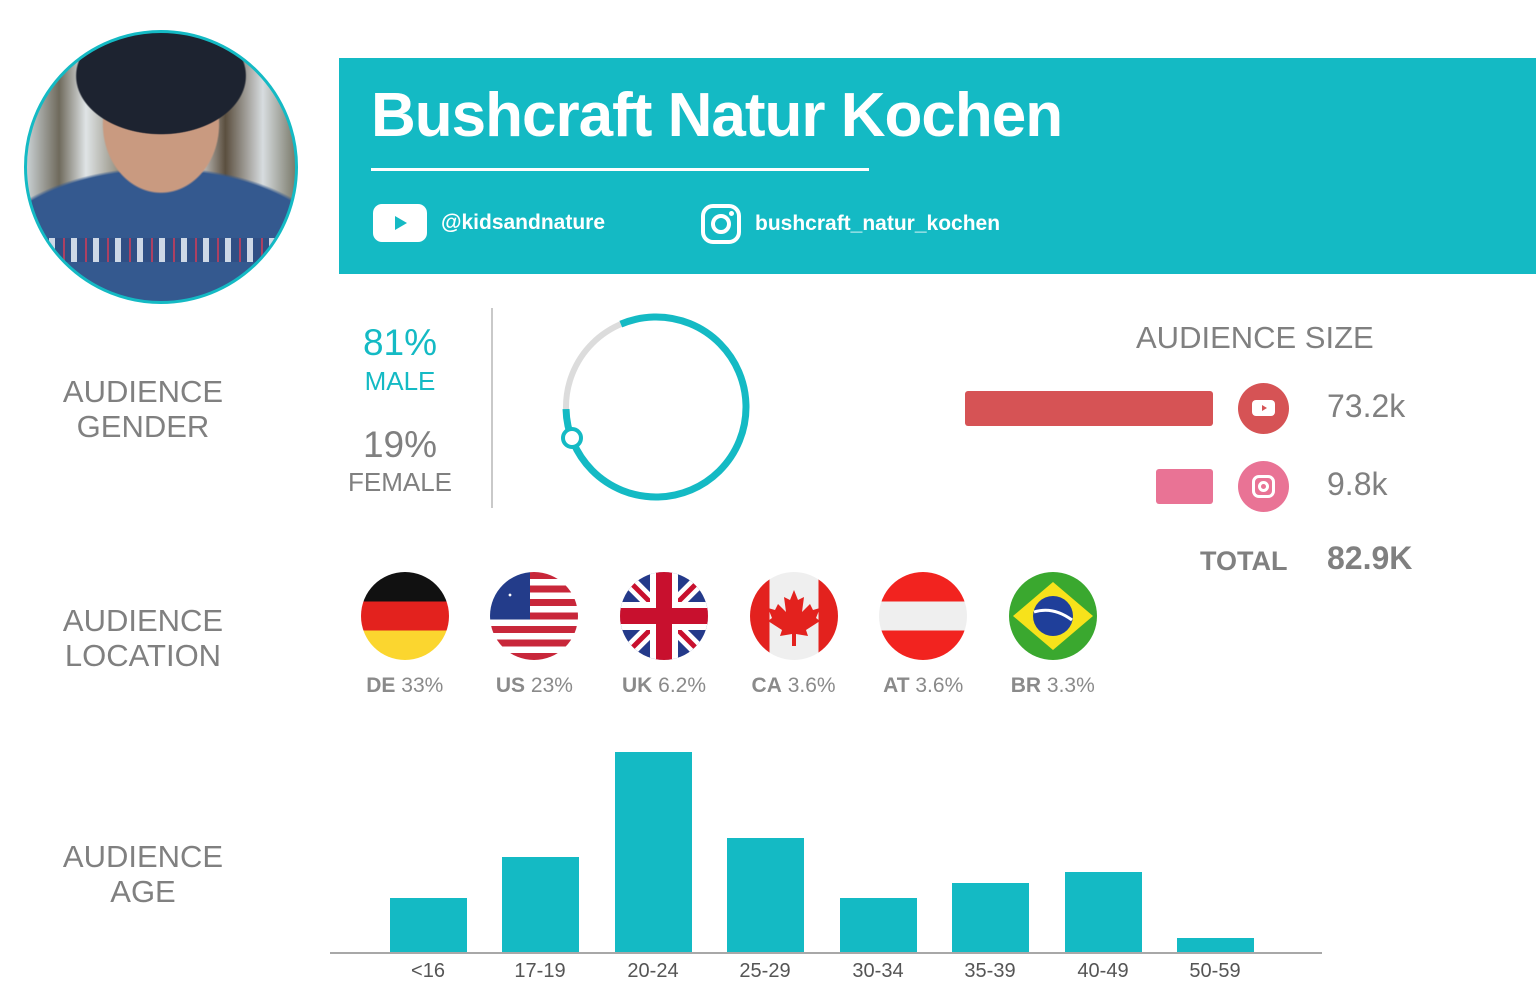  Describe the element at coordinates (572, 438) in the screenshot. I see `donut-marker` at that location.